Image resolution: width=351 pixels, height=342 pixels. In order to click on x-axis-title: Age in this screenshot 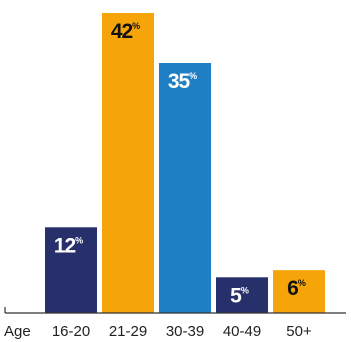, I will do `click(17, 331)`.